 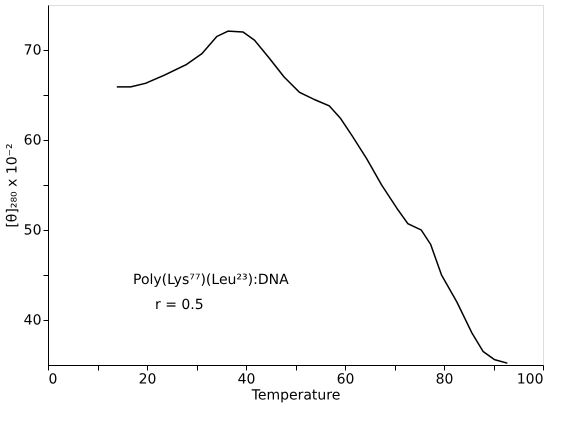 What do you see at coordinates (147, 380) in the screenshot?
I see `x-tick-label: 20` at bounding box center [147, 380].